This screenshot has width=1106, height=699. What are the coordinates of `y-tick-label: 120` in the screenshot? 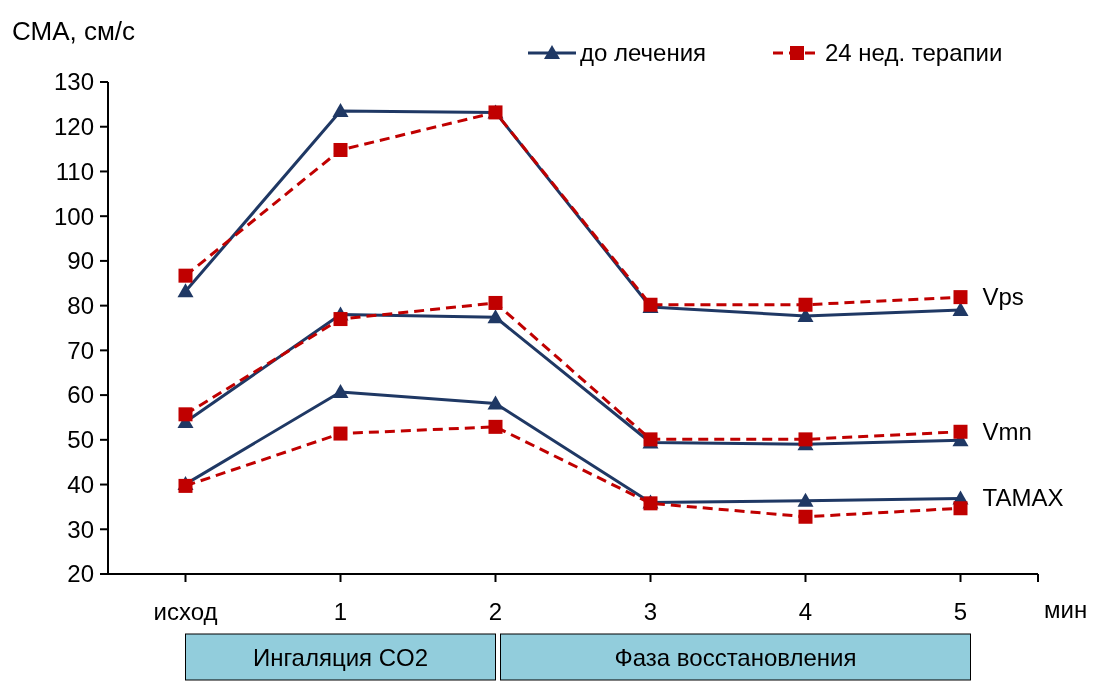 It's located at (73, 127).